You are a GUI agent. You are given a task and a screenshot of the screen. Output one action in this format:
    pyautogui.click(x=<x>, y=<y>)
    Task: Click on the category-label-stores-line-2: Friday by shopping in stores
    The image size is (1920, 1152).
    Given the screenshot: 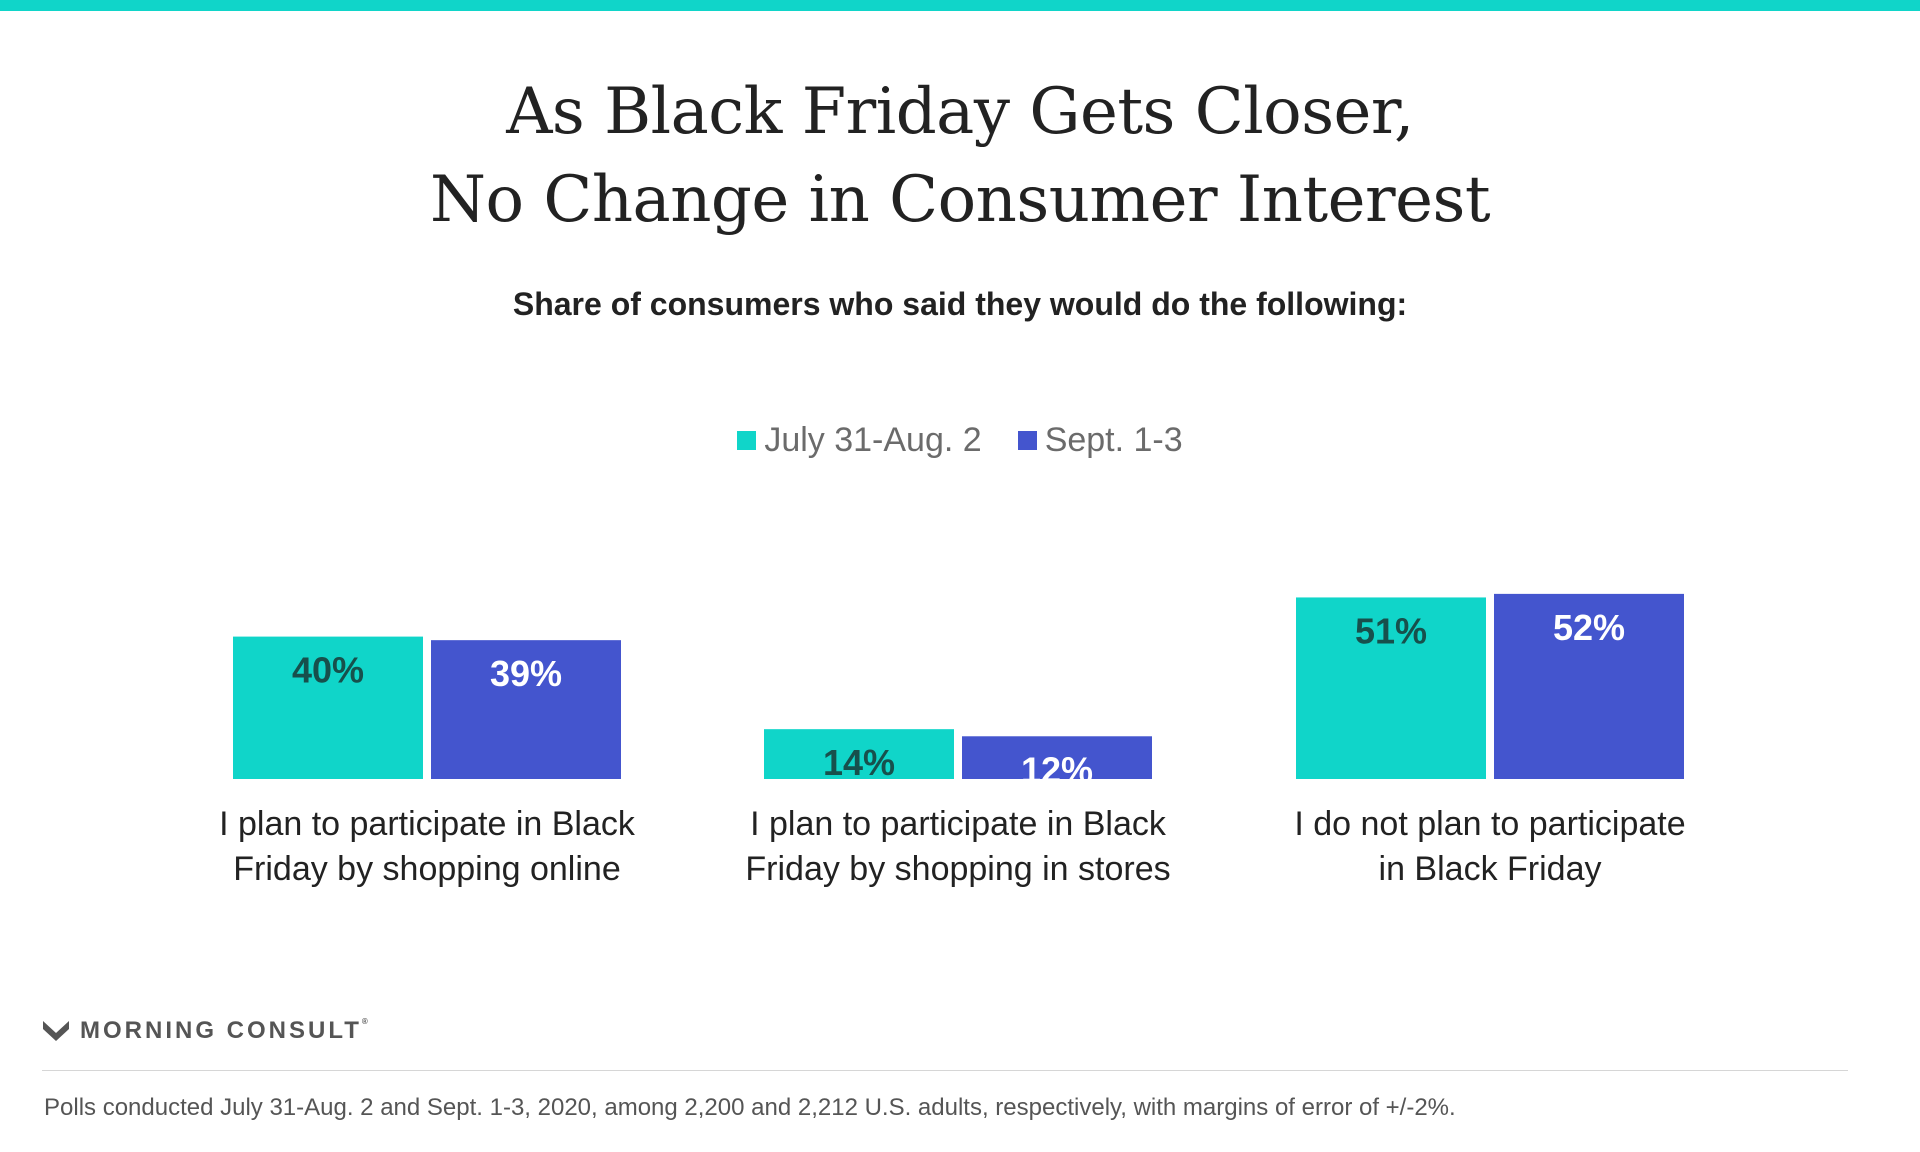 What is the action you would take?
    pyautogui.click(x=958, y=869)
    